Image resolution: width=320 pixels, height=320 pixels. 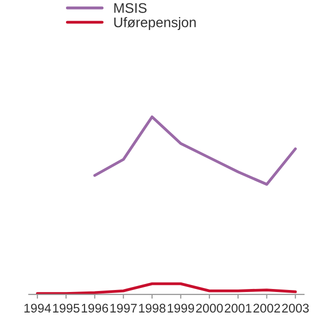 I want to click on x-tick-label: 1995, so click(x=66, y=308).